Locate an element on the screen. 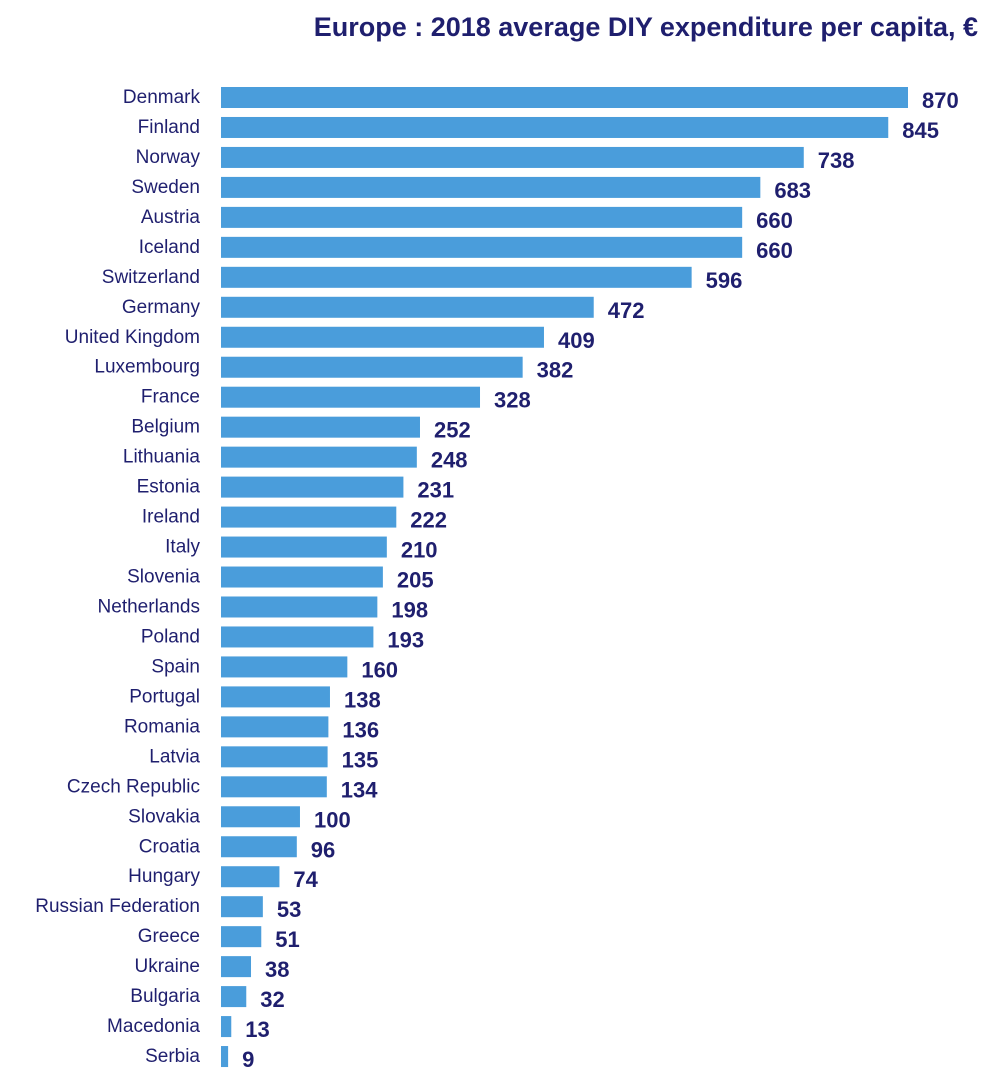 The height and width of the screenshot is (1080, 1000). value-label: 738 is located at coordinates (836, 160).